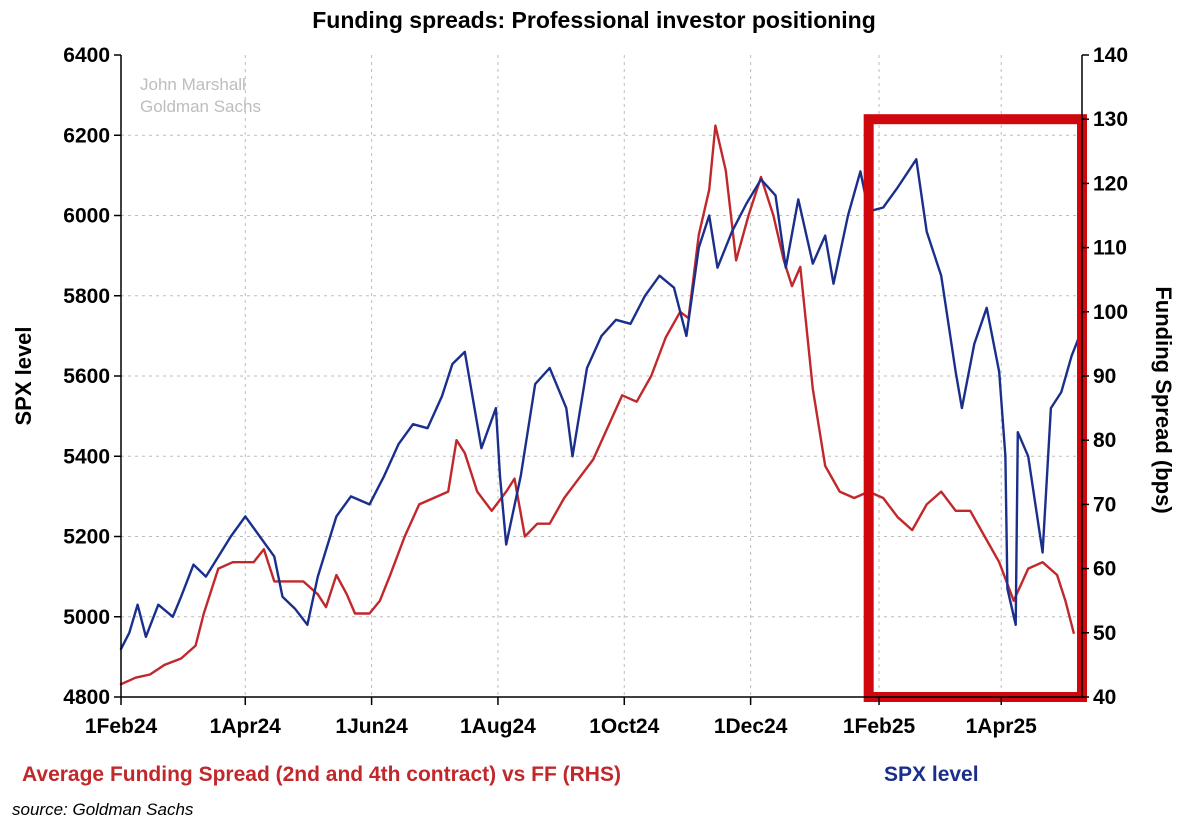 This screenshot has height=824, width=1200. What do you see at coordinates (1110, 183) in the screenshot?
I see `y2-tick-label: 120` at bounding box center [1110, 183].